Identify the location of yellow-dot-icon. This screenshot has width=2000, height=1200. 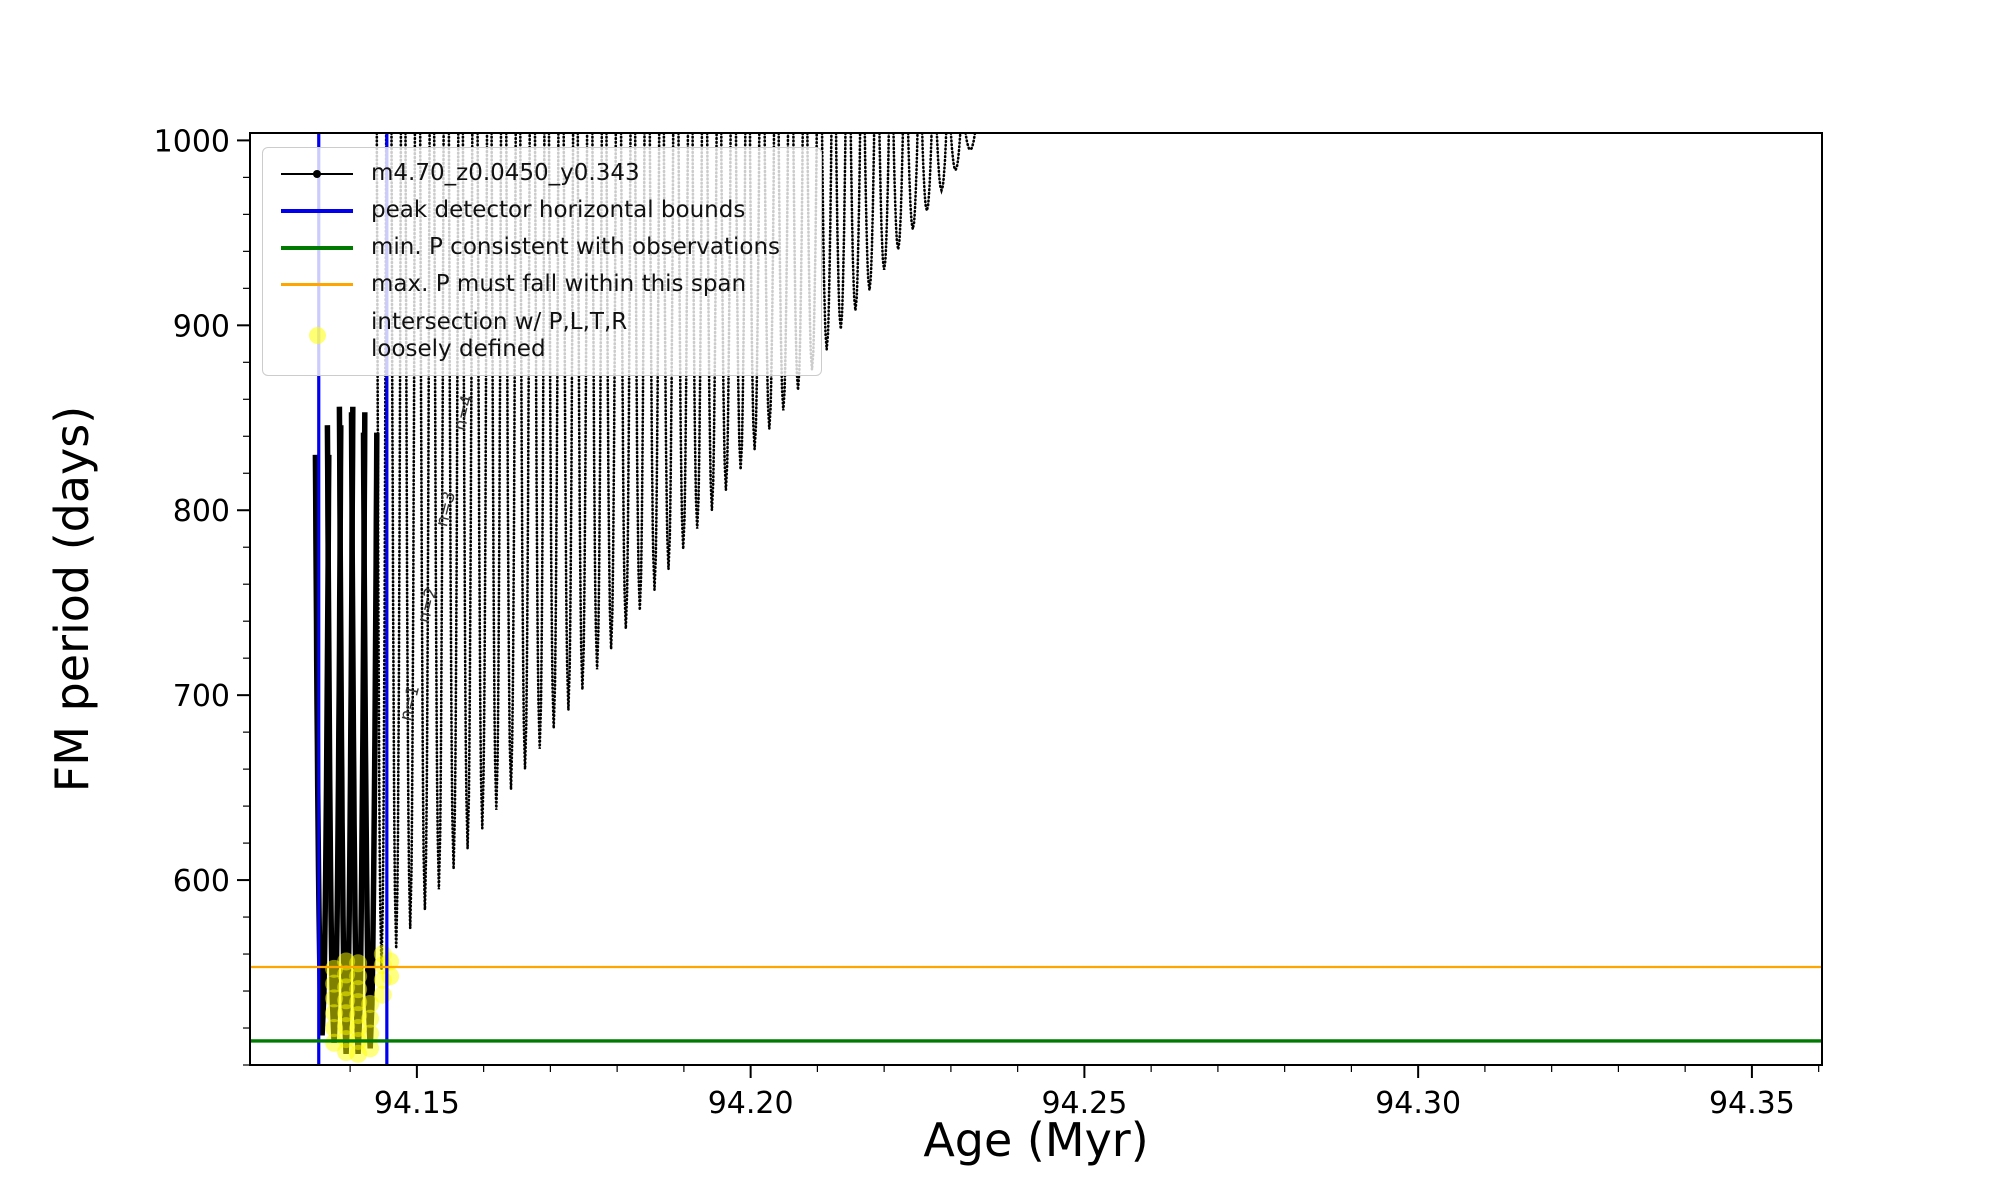
(317, 336).